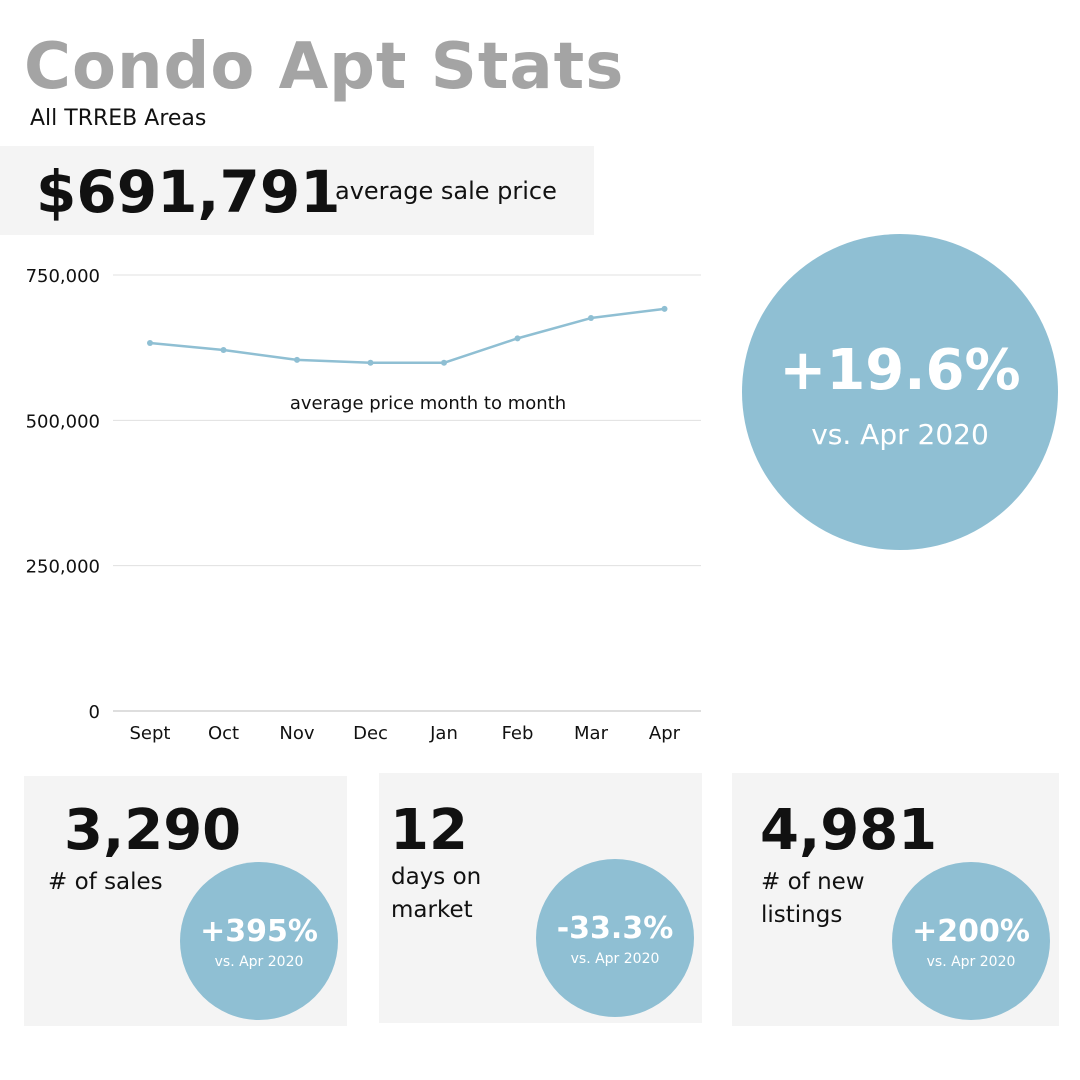  Describe the element at coordinates (900, 370) in the screenshot. I see `yoy-change-percent: +19.6%` at that location.